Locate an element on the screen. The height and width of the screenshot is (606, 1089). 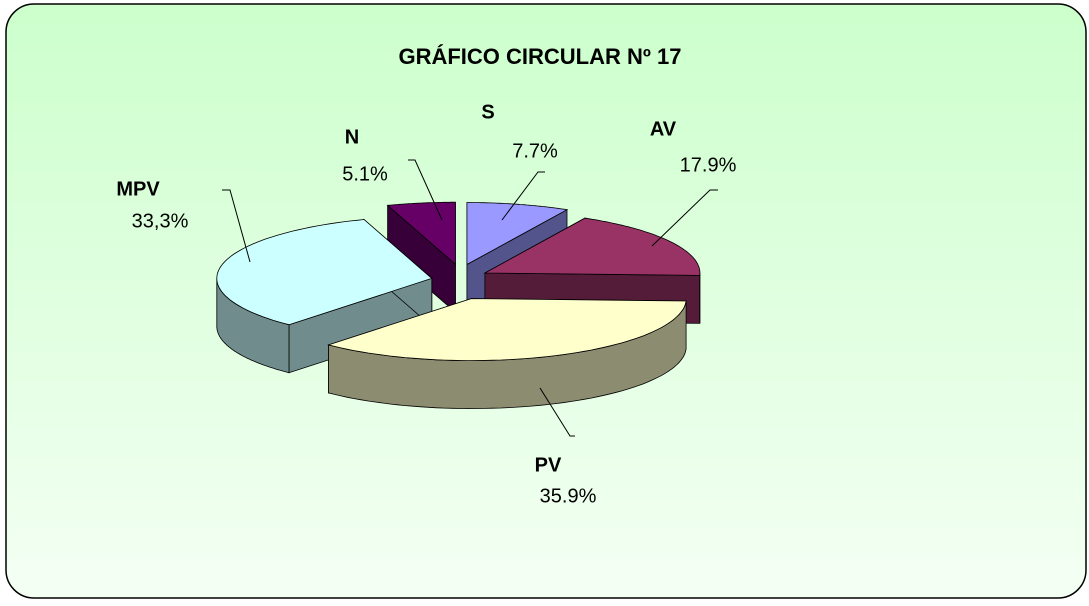
category-label: N is located at coordinates (352, 137).